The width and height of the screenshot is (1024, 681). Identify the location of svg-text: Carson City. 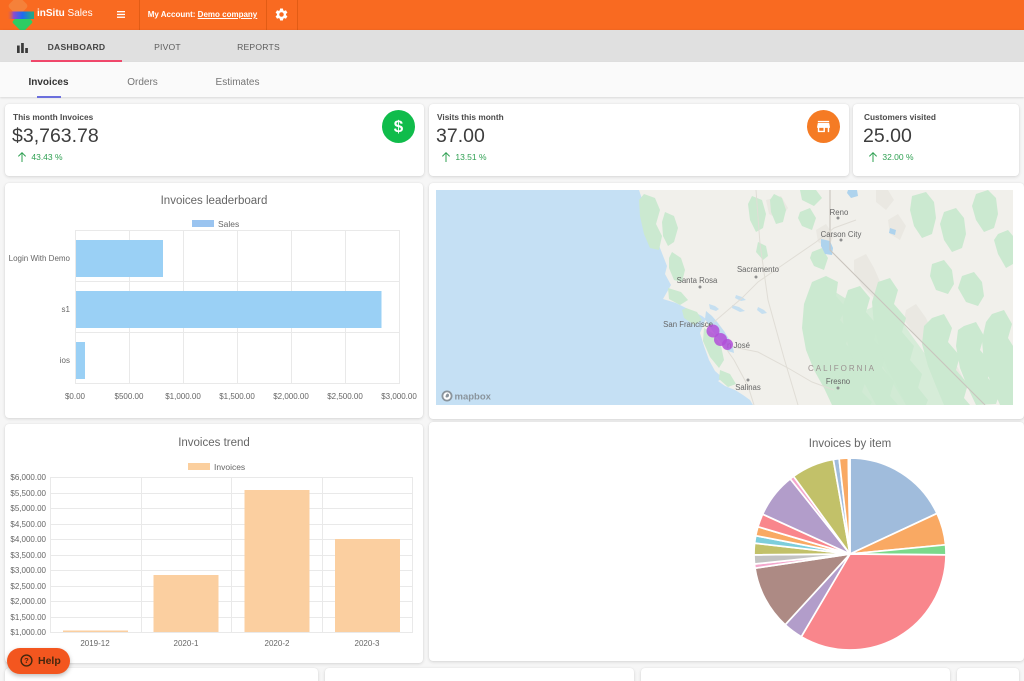
(841, 234).